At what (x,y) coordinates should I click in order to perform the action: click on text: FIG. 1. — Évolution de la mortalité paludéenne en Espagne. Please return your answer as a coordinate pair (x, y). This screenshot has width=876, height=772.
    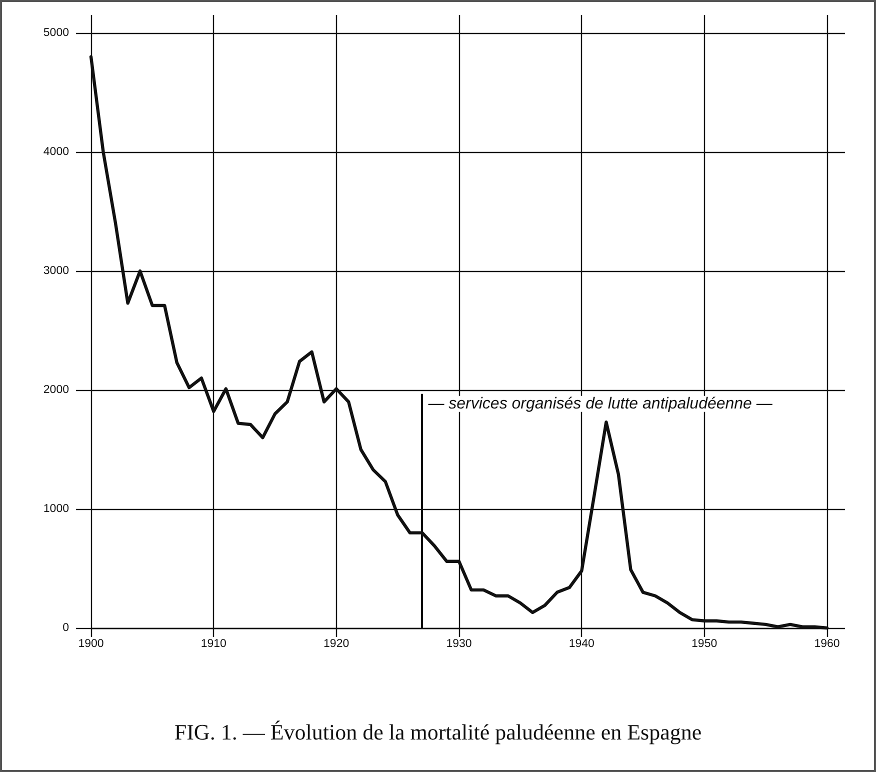
    Looking at the image, I should click on (438, 732).